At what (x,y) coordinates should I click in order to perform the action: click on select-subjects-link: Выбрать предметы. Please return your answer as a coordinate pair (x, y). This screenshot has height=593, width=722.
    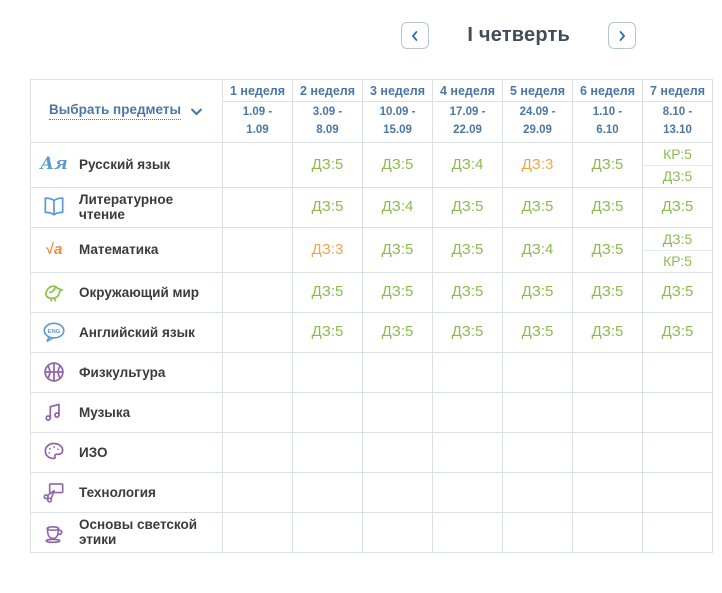
    Looking at the image, I should click on (126, 111).